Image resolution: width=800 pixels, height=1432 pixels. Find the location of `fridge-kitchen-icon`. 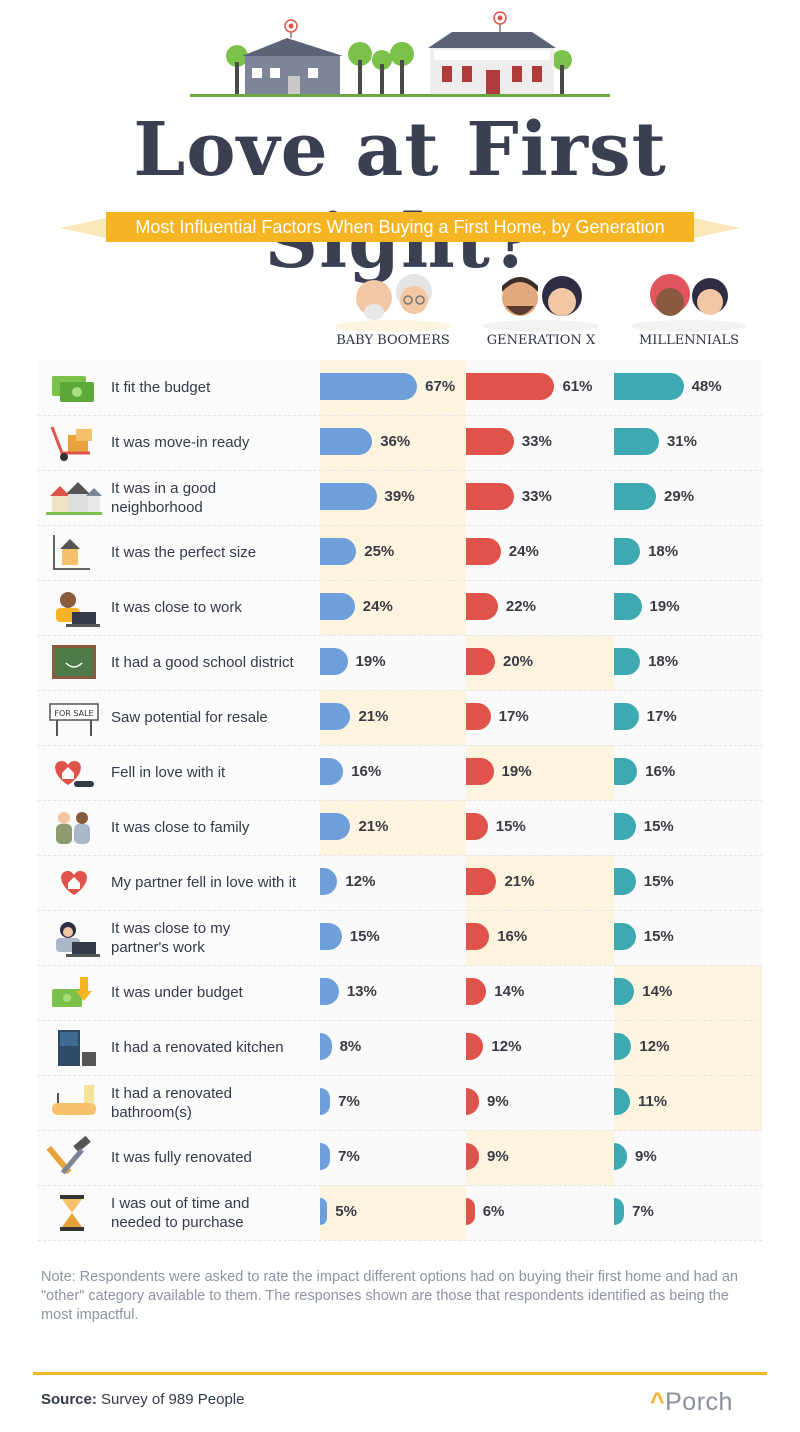

fridge-kitchen-icon is located at coordinates (77, 1048).